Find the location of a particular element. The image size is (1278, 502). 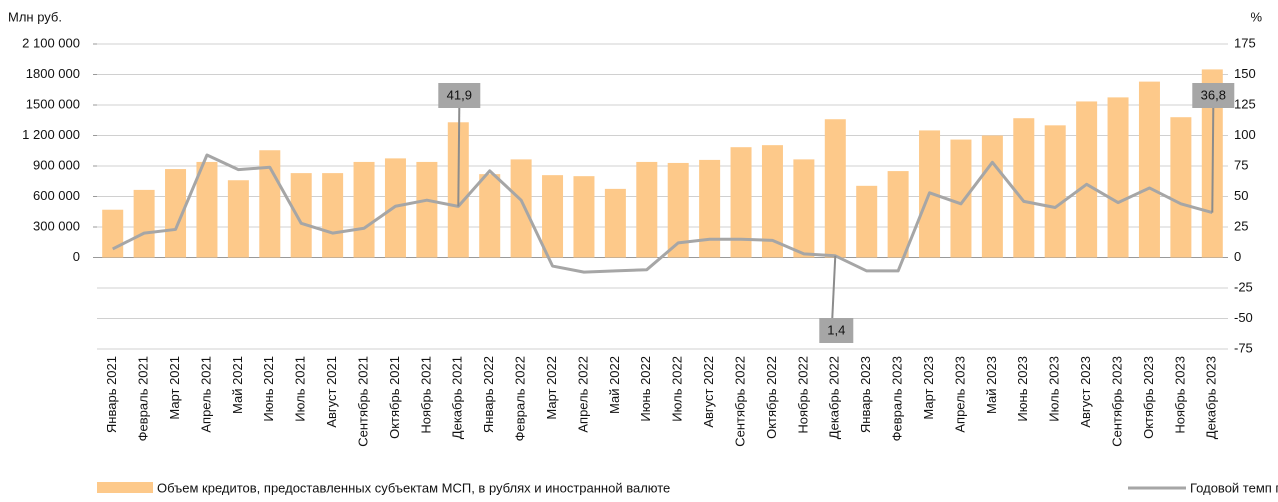

x-tick-label: Январь 2021 is located at coordinates (111, 394).